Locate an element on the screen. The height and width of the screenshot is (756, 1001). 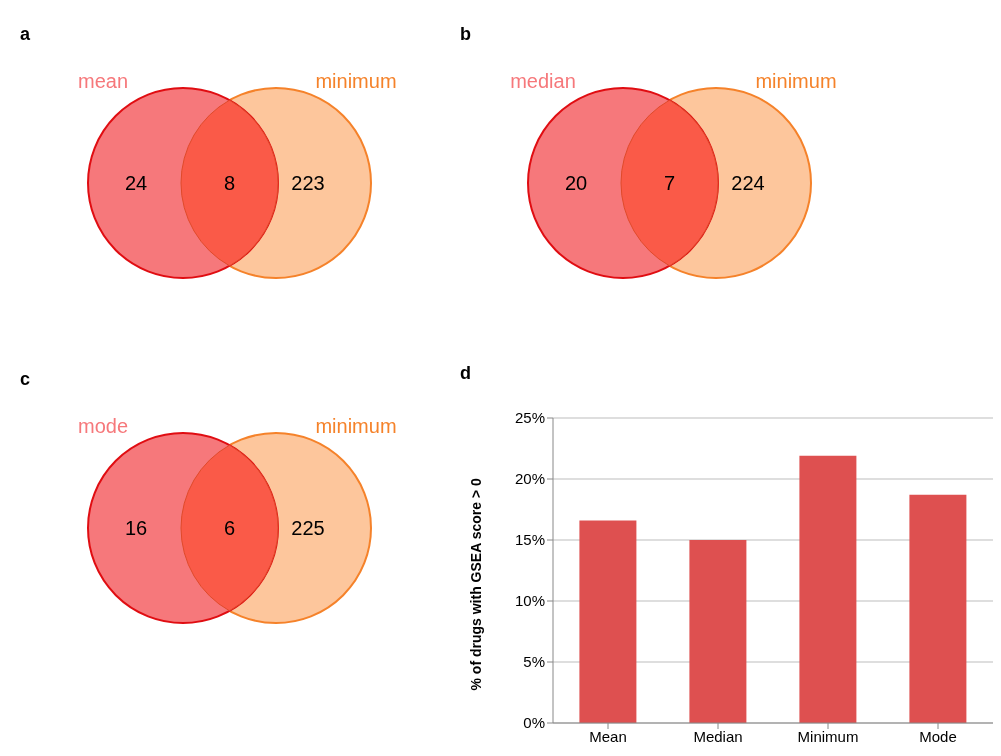
x-tick-label: Minimum is located at coordinates (828, 736).